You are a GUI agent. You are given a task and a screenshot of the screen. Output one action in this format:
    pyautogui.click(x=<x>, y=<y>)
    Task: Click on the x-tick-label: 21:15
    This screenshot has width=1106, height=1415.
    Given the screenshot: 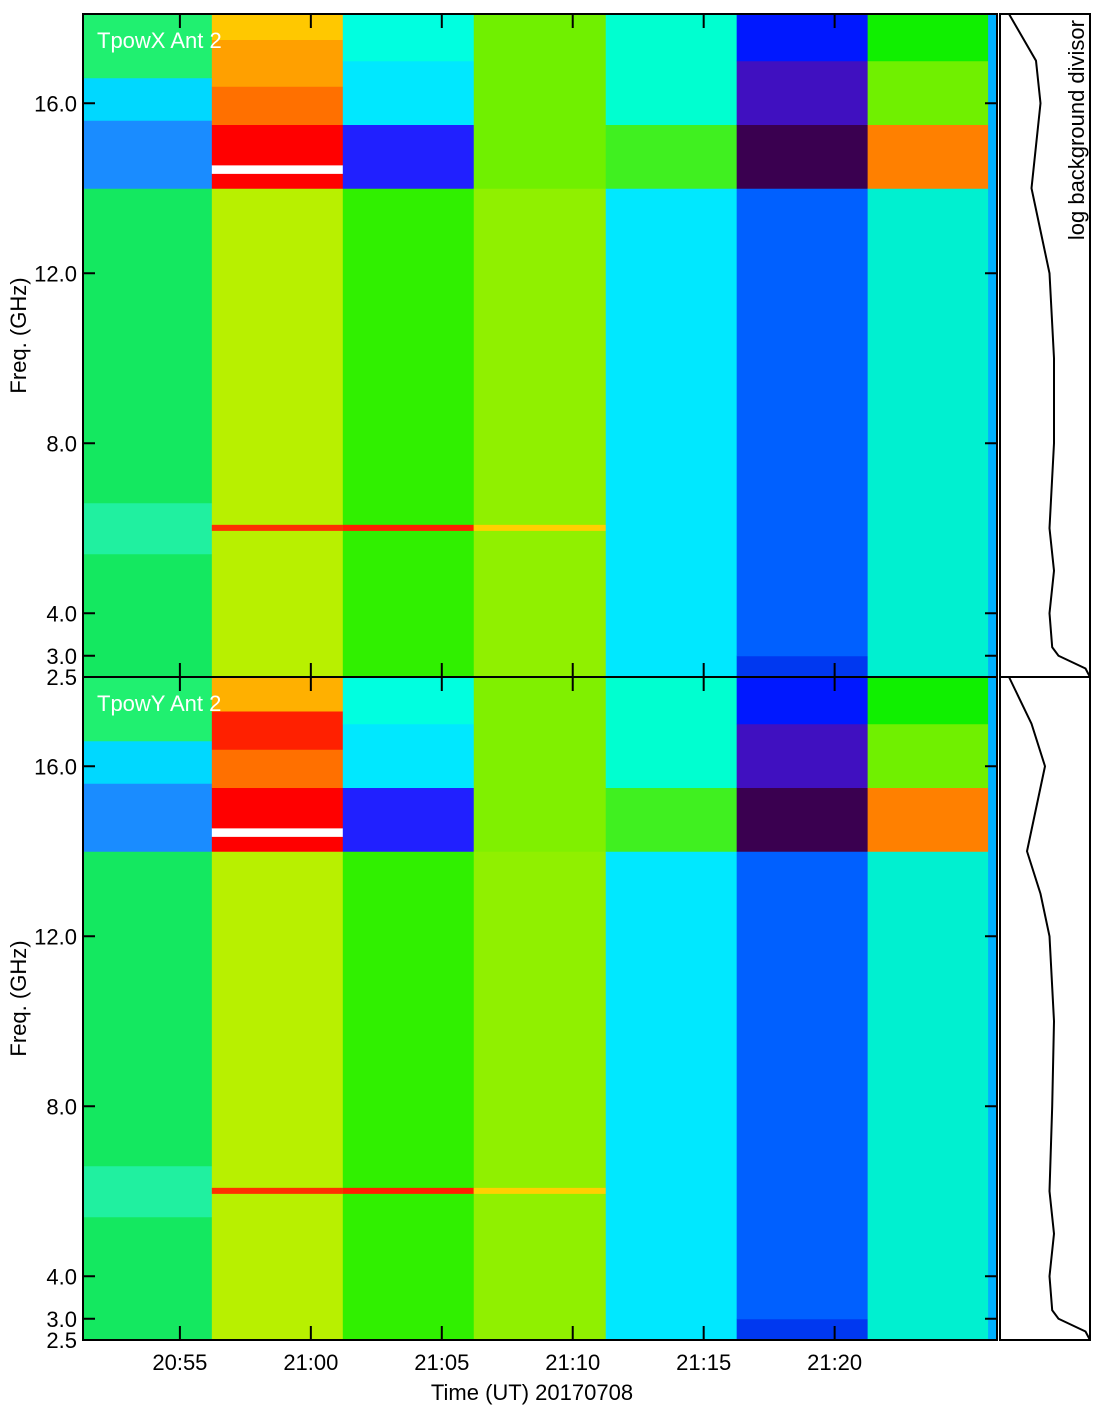 What is the action you would take?
    pyautogui.click(x=703, y=1362)
    